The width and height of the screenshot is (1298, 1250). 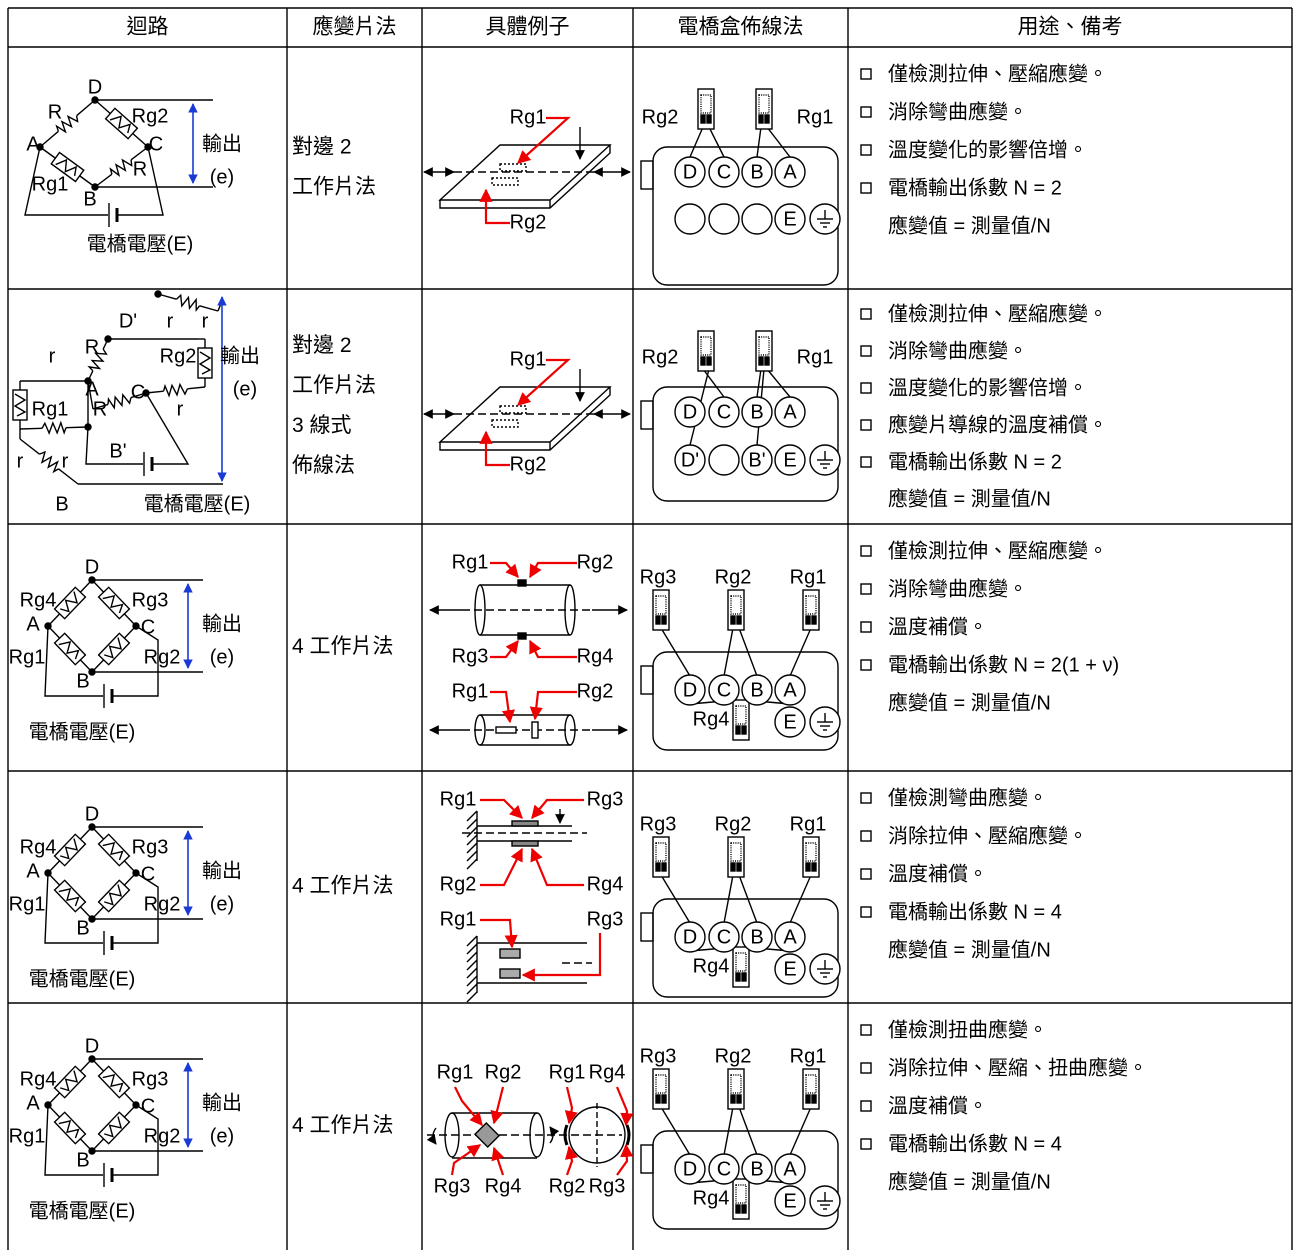 What do you see at coordinates (119, 401) in the screenshot?
I see `resistor` at bounding box center [119, 401].